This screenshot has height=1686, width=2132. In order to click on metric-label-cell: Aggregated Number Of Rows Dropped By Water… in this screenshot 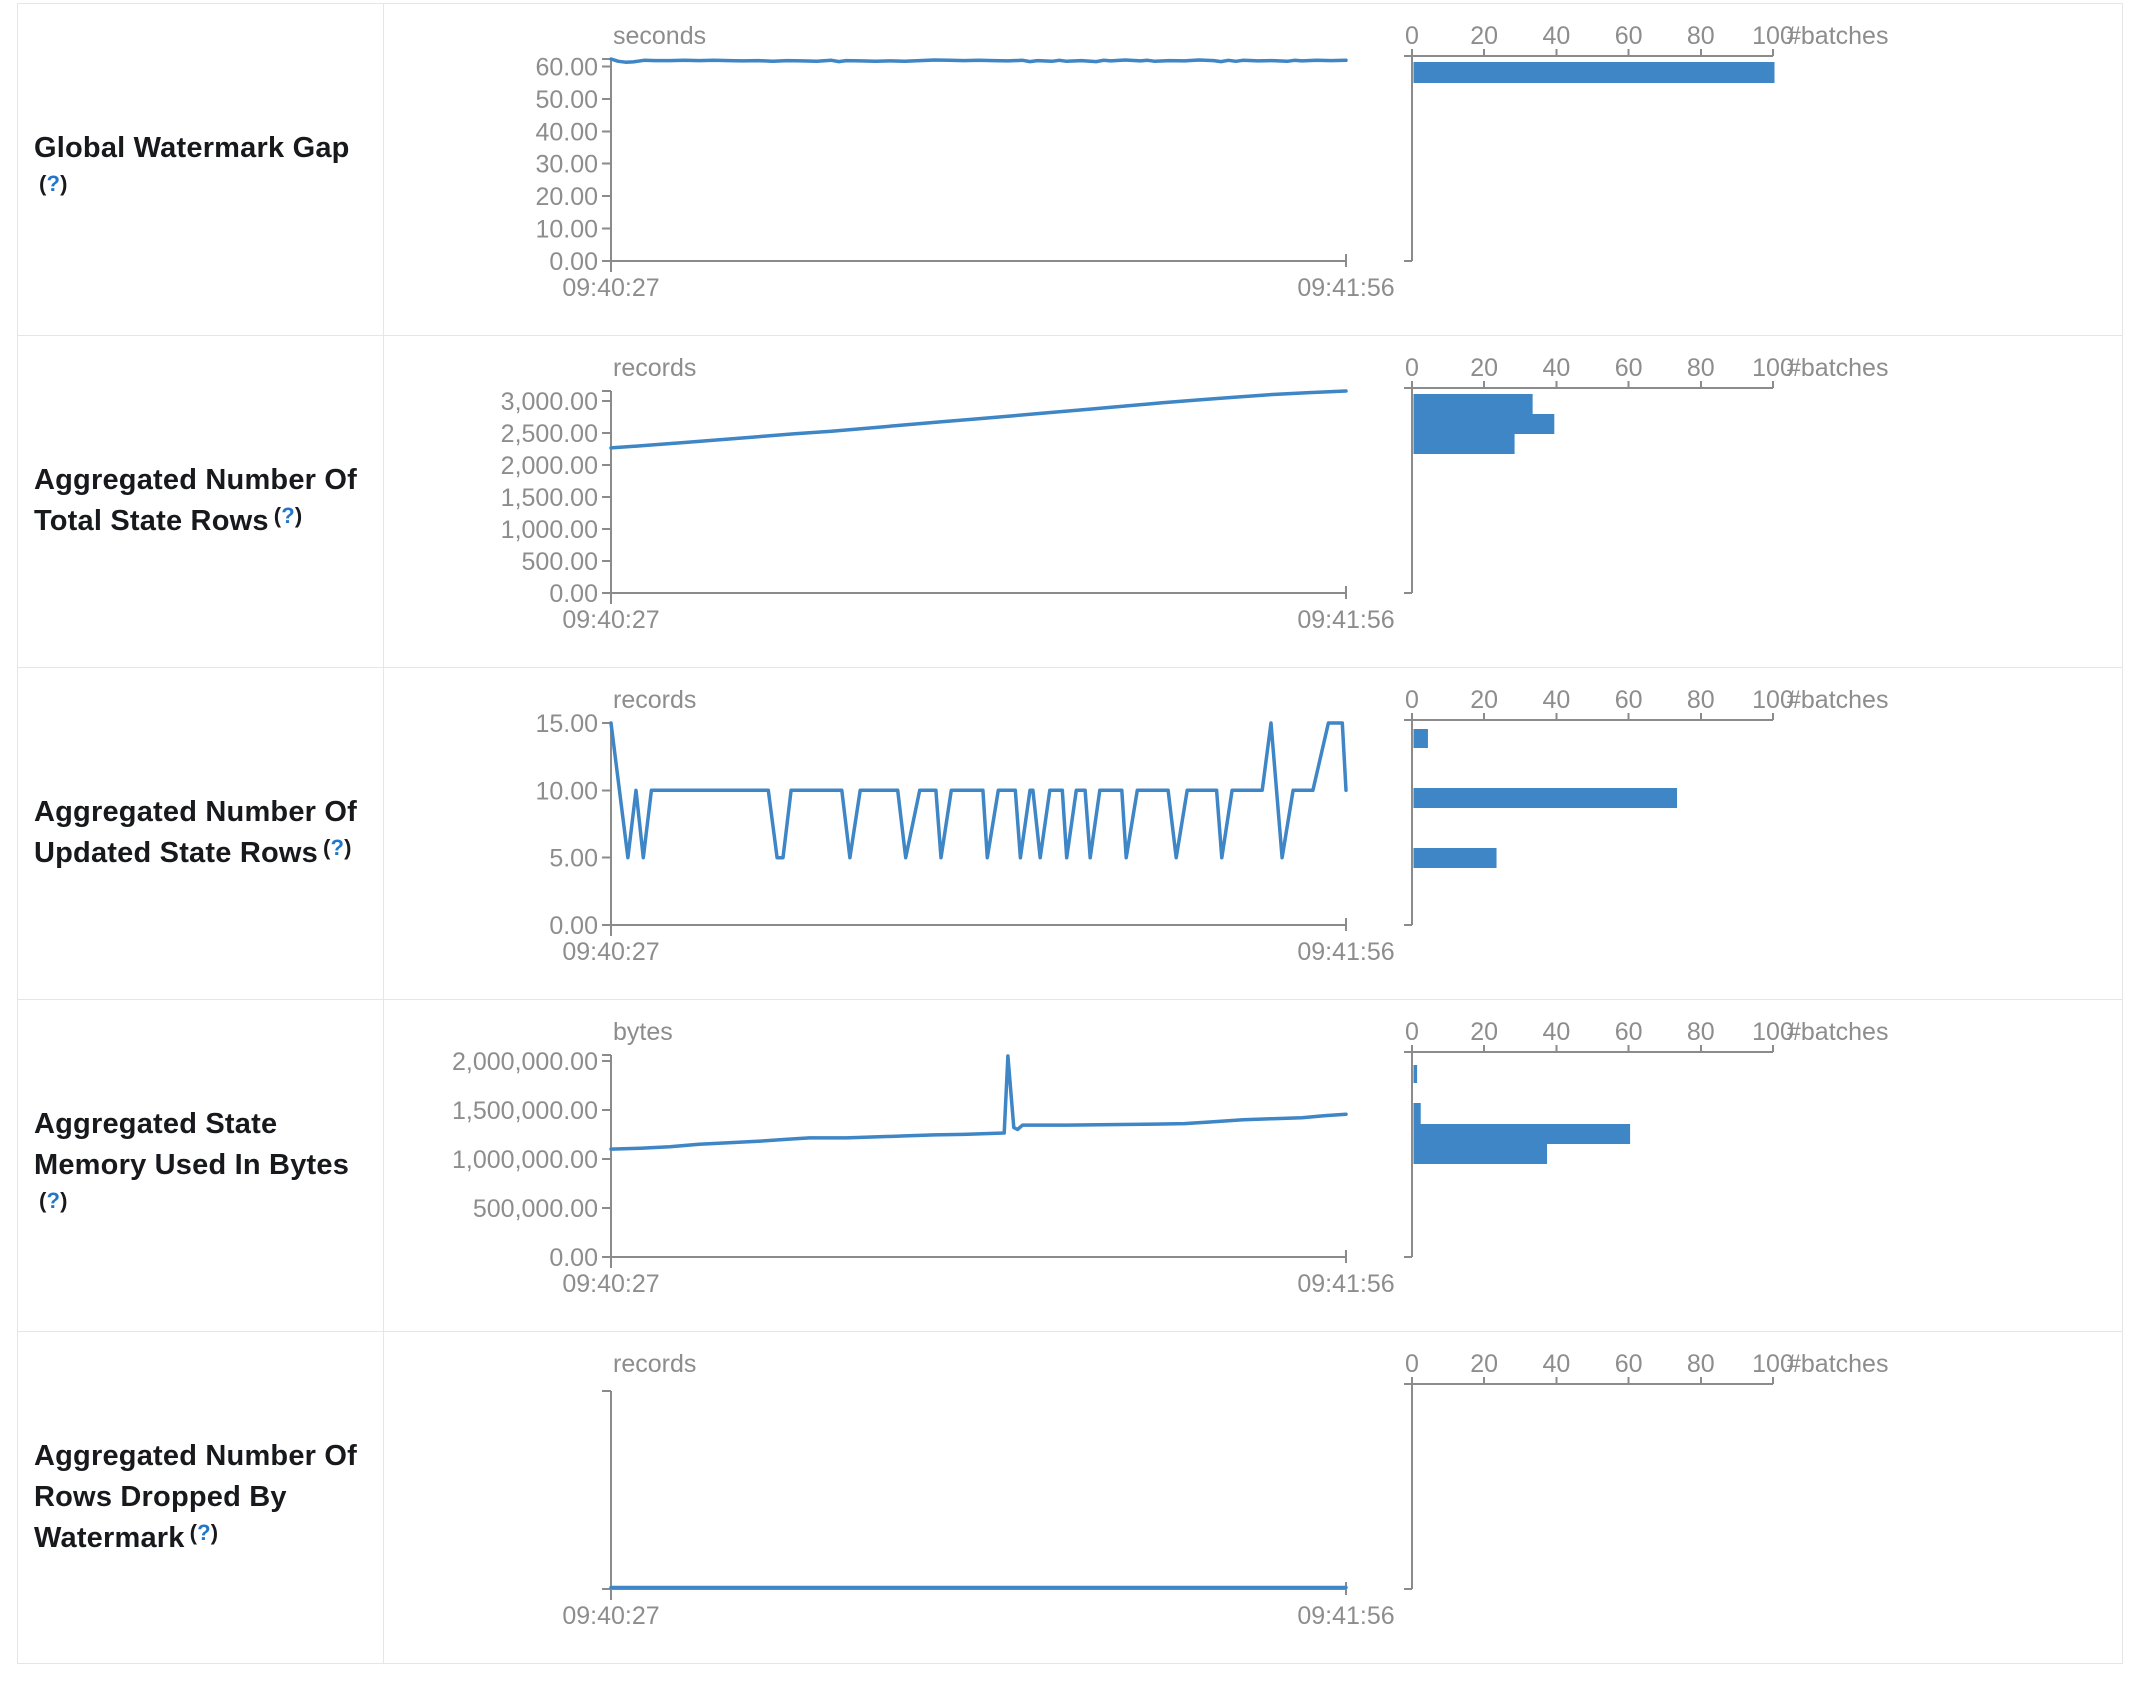, I will do `click(201, 1497)`.